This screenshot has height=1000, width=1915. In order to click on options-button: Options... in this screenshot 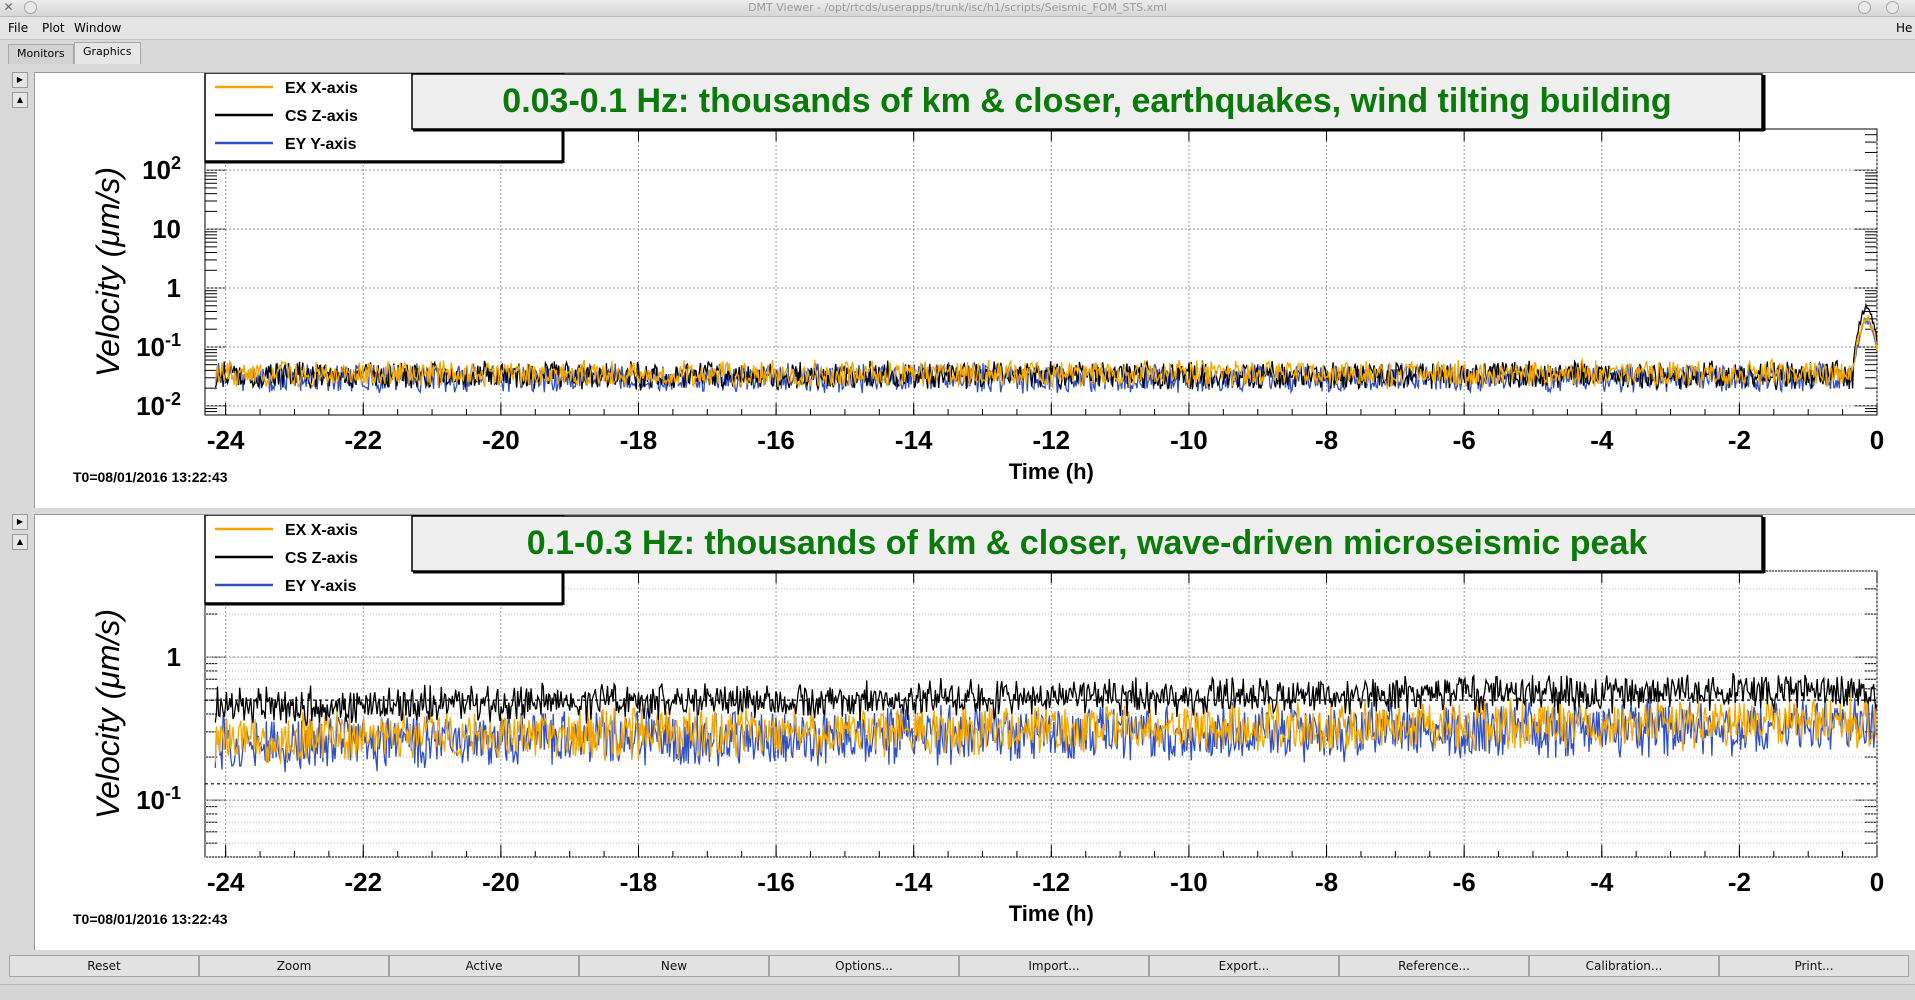, I will do `click(864, 966)`.